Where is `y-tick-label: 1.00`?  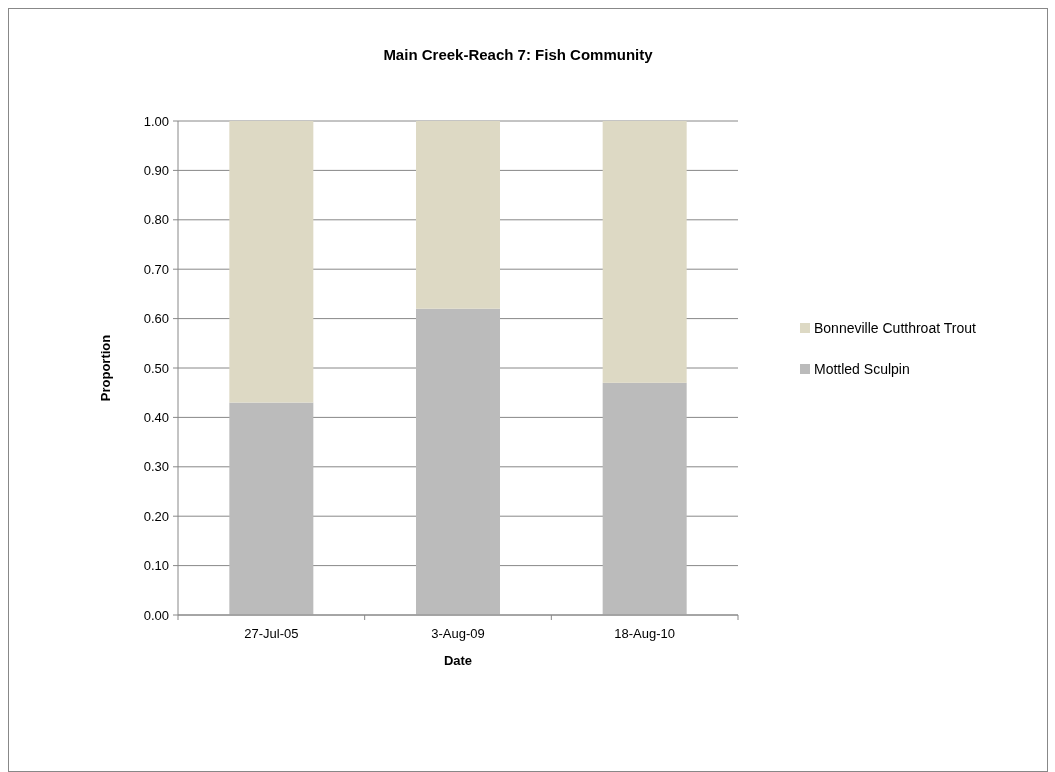 y-tick-label: 1.00 is located at coordinates (156, 121).